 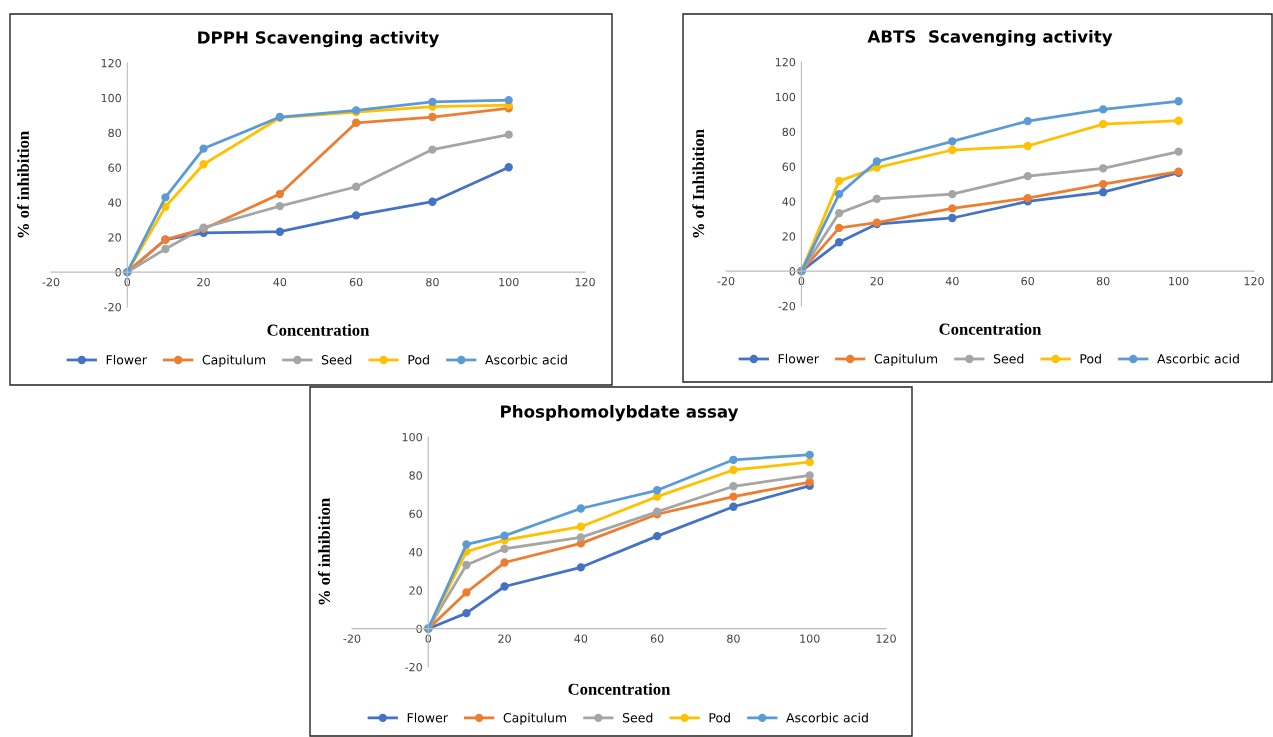 I want to click on chart-title: DPPH Scavenging activity, so click(x=319, y=39).